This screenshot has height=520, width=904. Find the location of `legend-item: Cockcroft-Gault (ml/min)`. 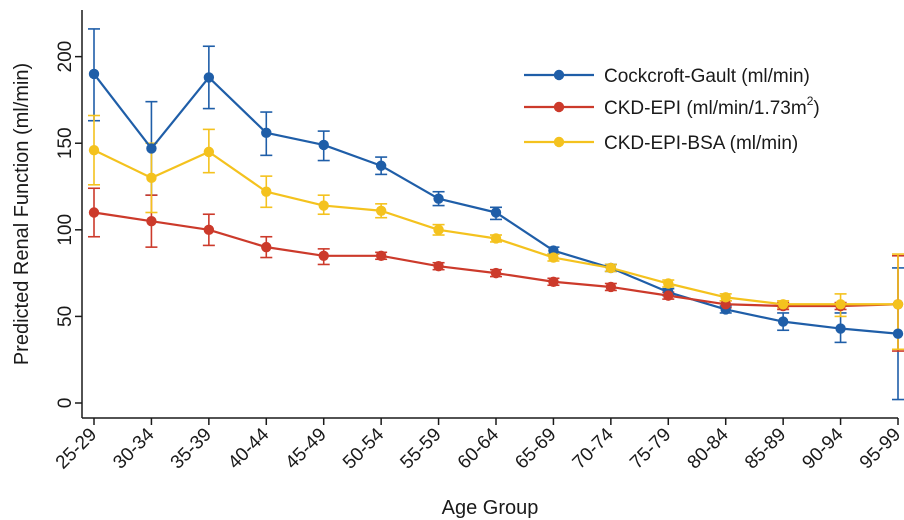

legend-item: Cockcroft-Gault (ml/min) is located at coordinates (667, 76).